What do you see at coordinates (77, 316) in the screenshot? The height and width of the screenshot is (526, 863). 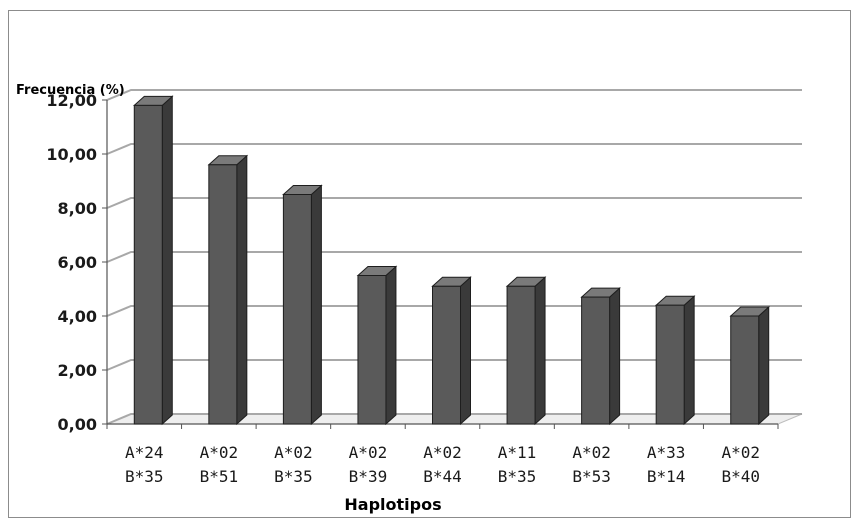 I see `y-tick-label: 4,00` at bounding box center [77, 316].